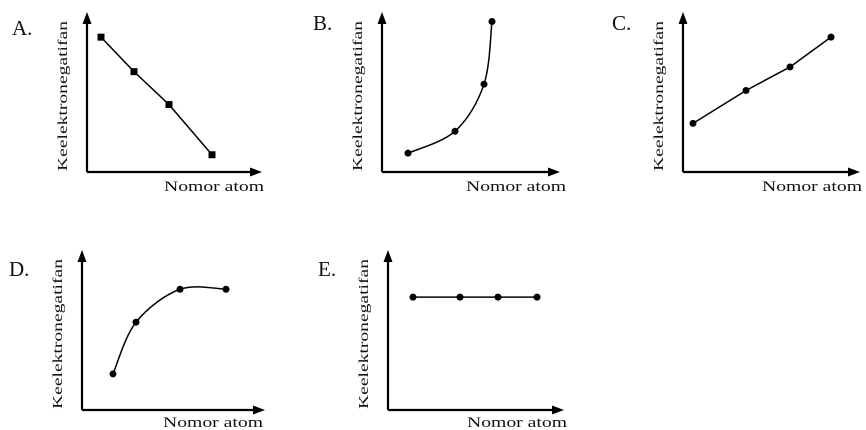  What do you see at coordinates (322, 23) in the screenshot?
I see `option-label: B.` at bounding box center [322, 23].